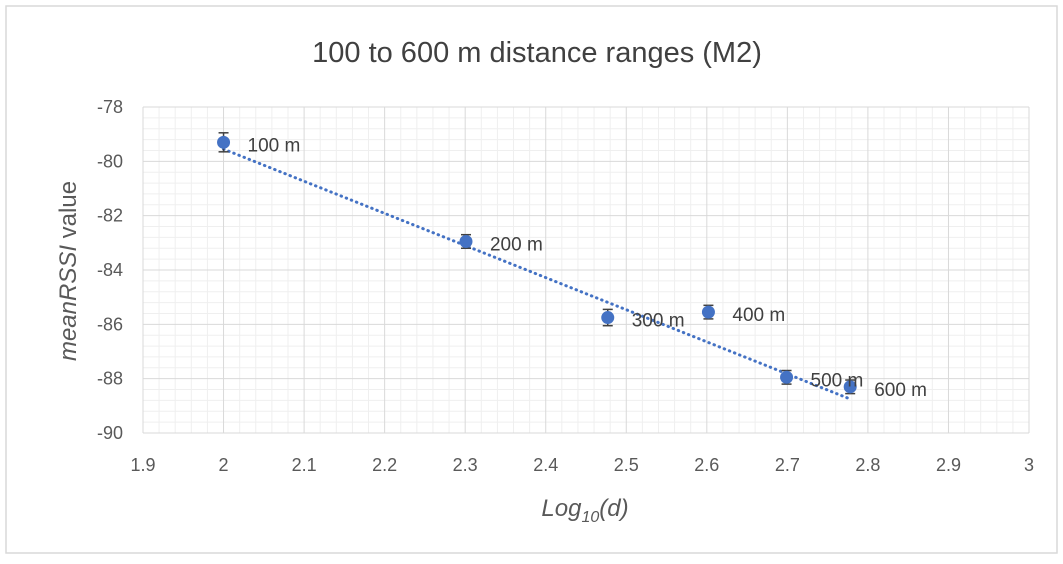 This screenshot has width=1063, height=564. Describe the element at coordinates (68, 213) in the screenshot. I see `y-axis-title-rest: value` at that location.